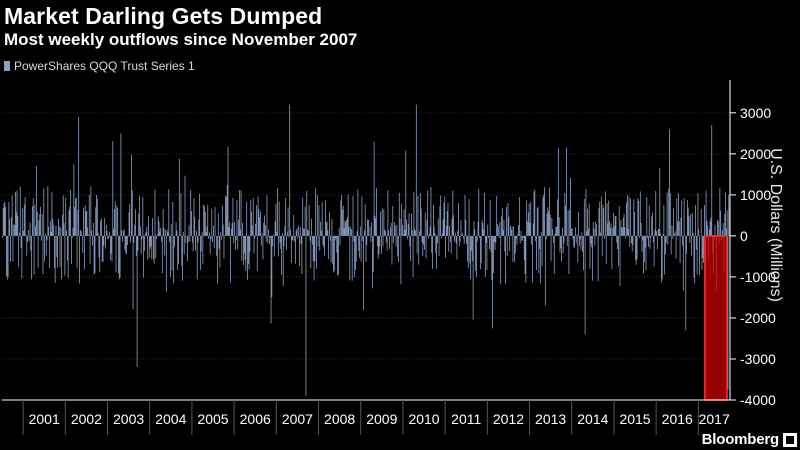  Describe the element at coordinates (677, 419) in the screenshot. I see `x-tick-label: 2016` at that location.